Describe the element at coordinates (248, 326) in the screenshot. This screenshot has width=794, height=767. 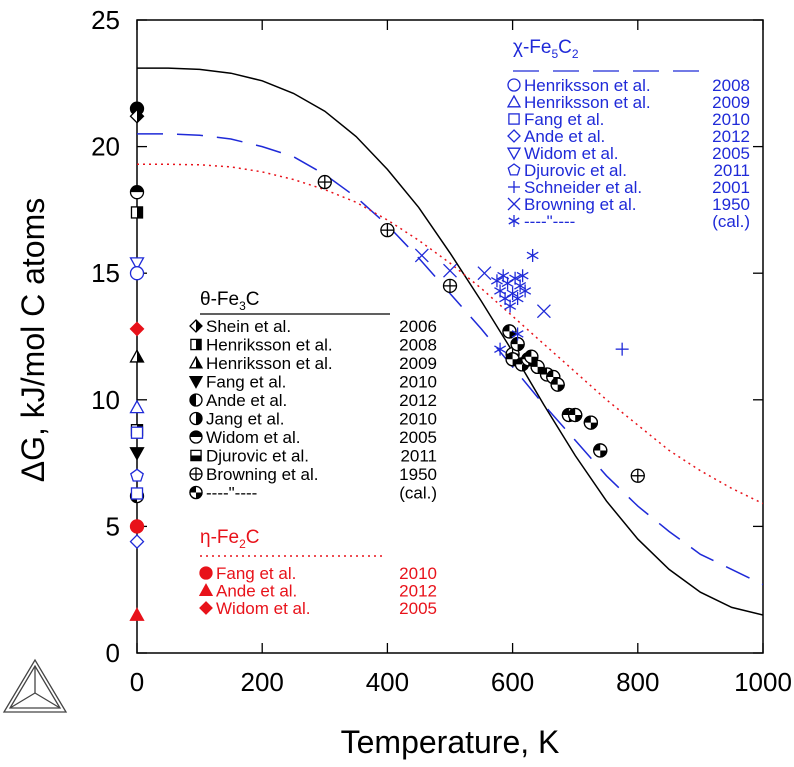
I see `legend-entry-label: Shein et al.` at that location.